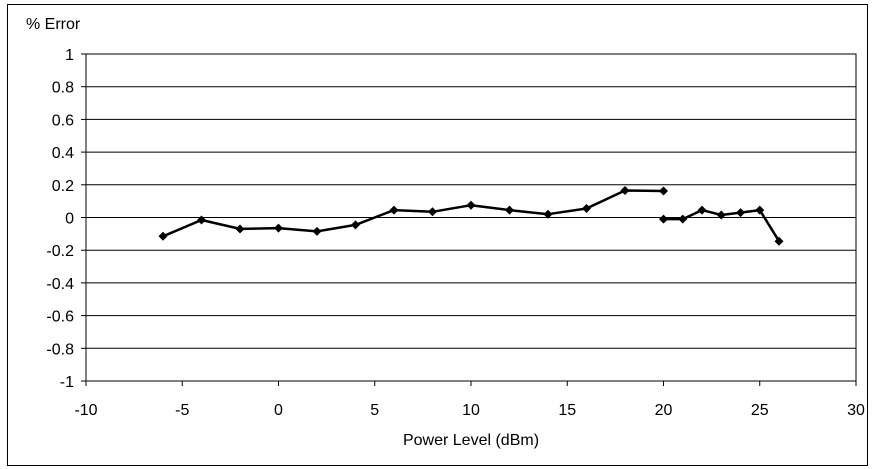 The image size is (874, 469). What do you see at coordinates (63, 153) in the screenshot?
I see `y-tick-label: 0.4` at bounding box center [63, 153].